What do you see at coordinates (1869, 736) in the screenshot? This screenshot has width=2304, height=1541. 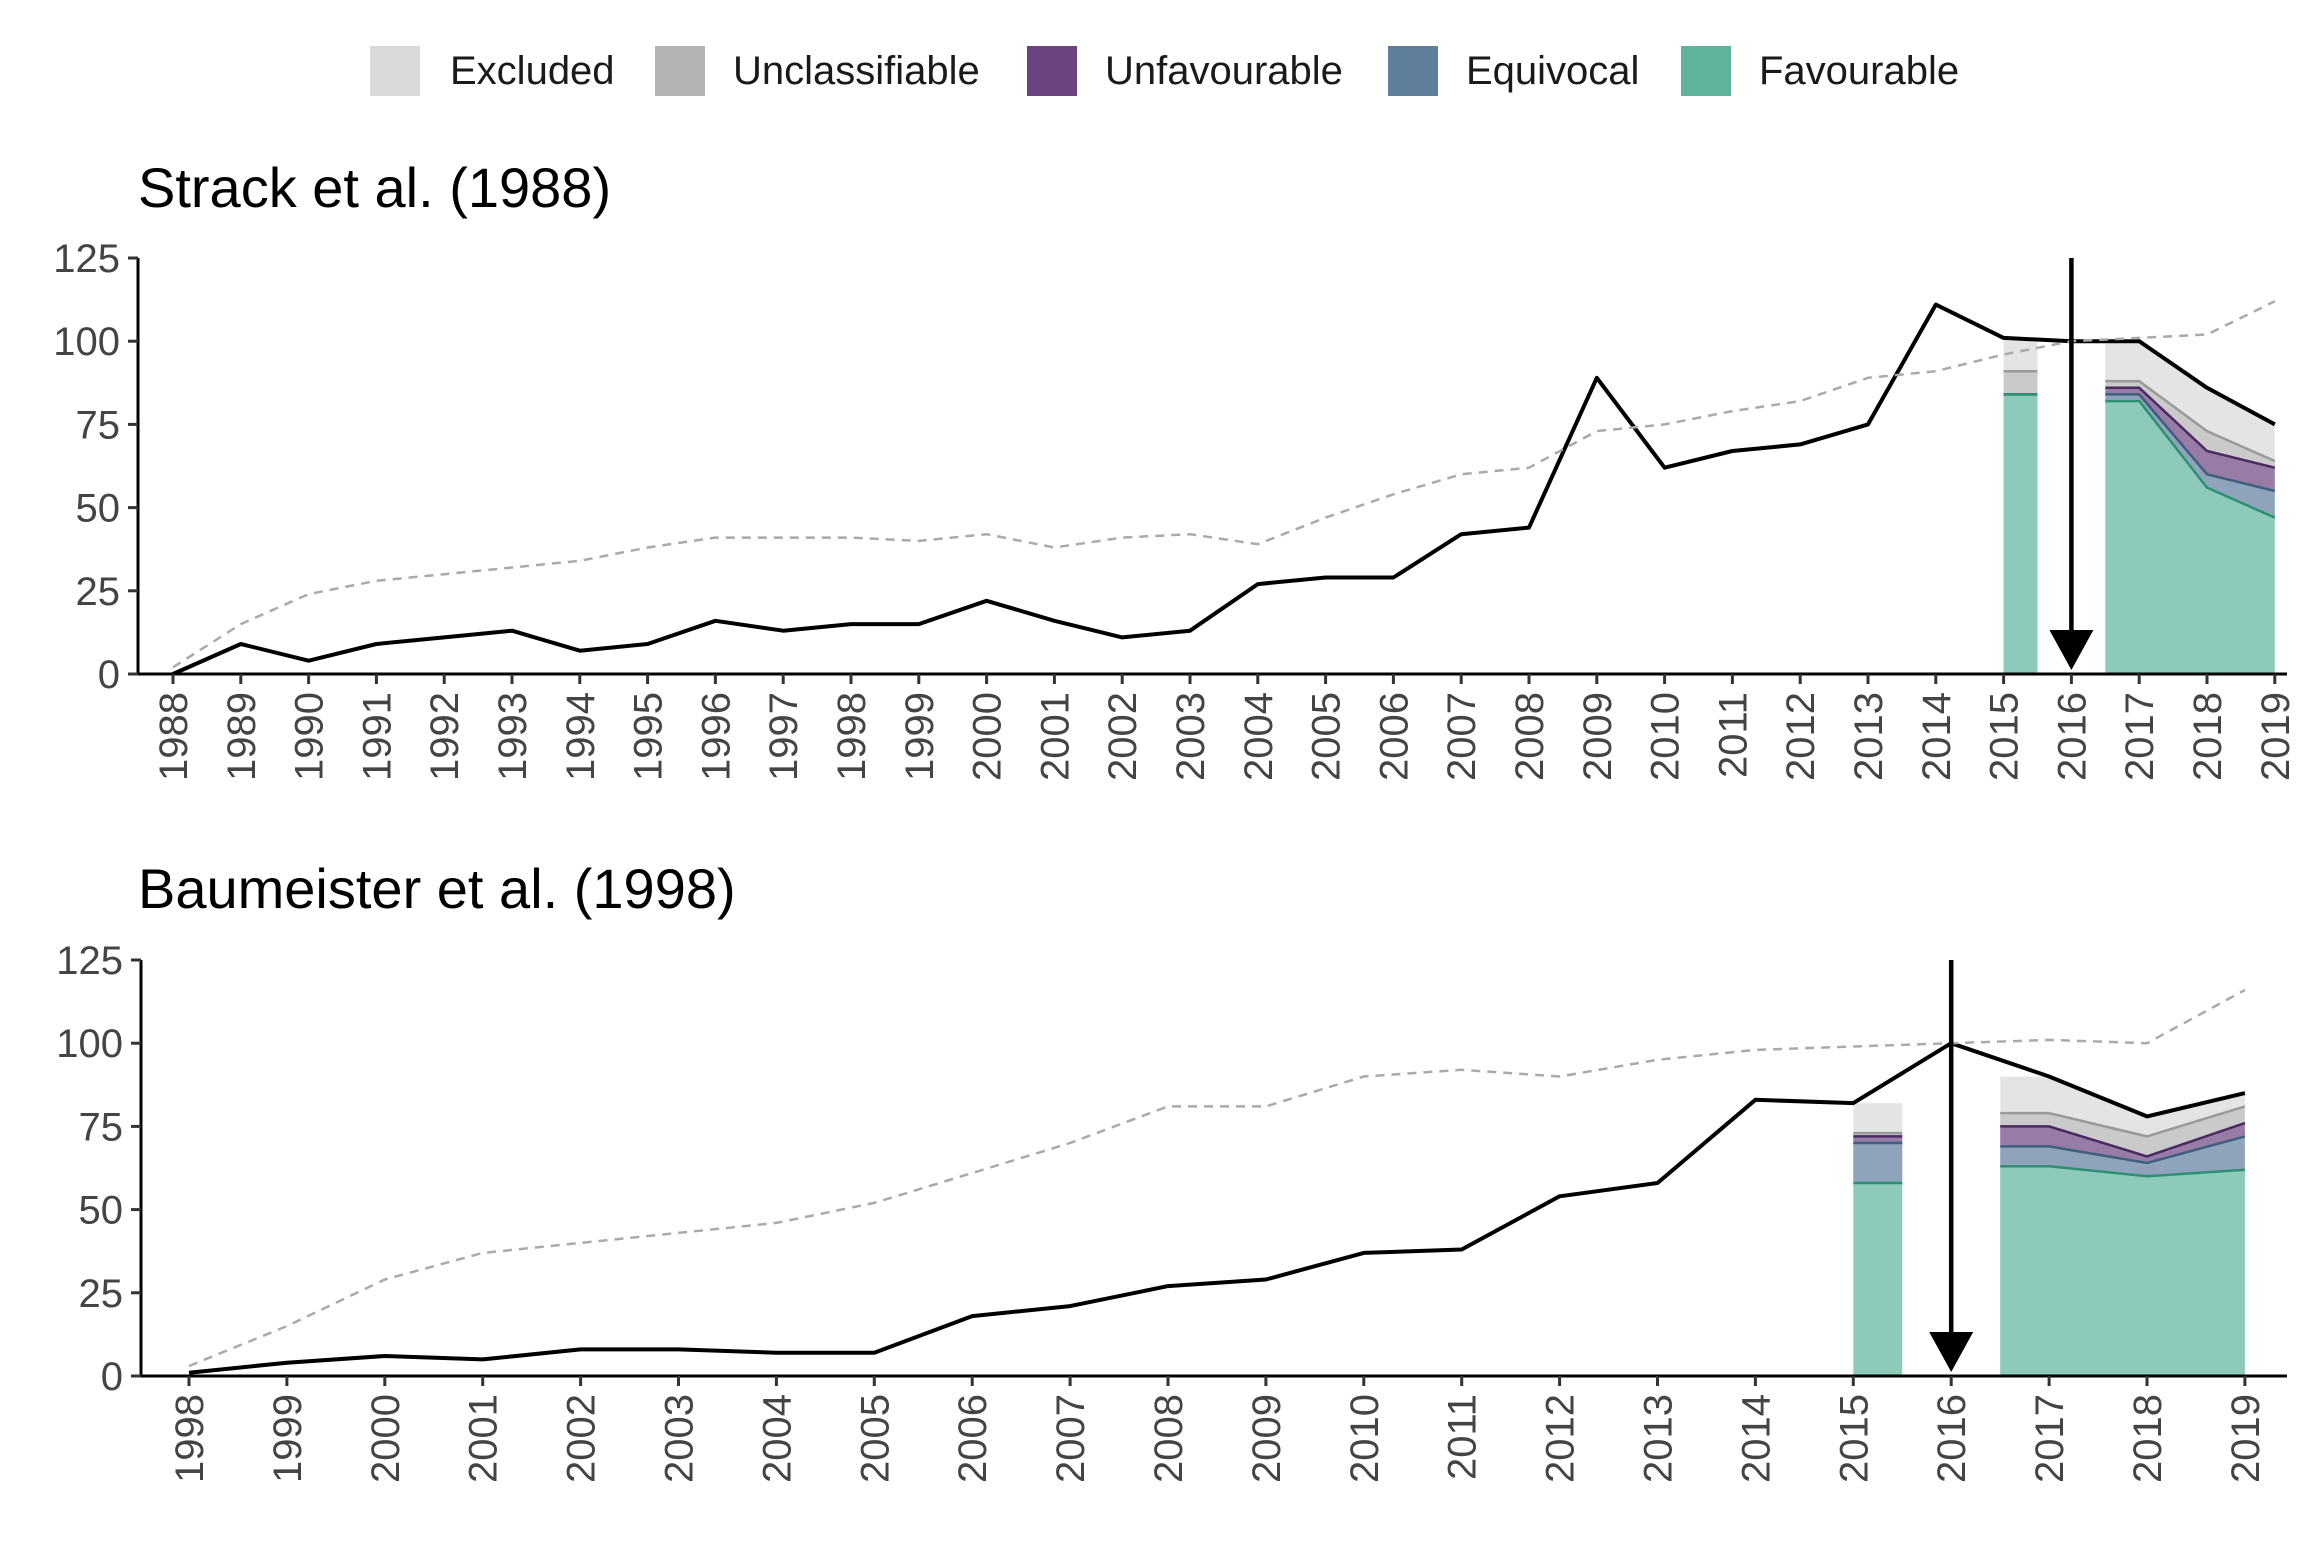 I see `strack-x-tick-label: 2013` at bounding box center [1869, 736].